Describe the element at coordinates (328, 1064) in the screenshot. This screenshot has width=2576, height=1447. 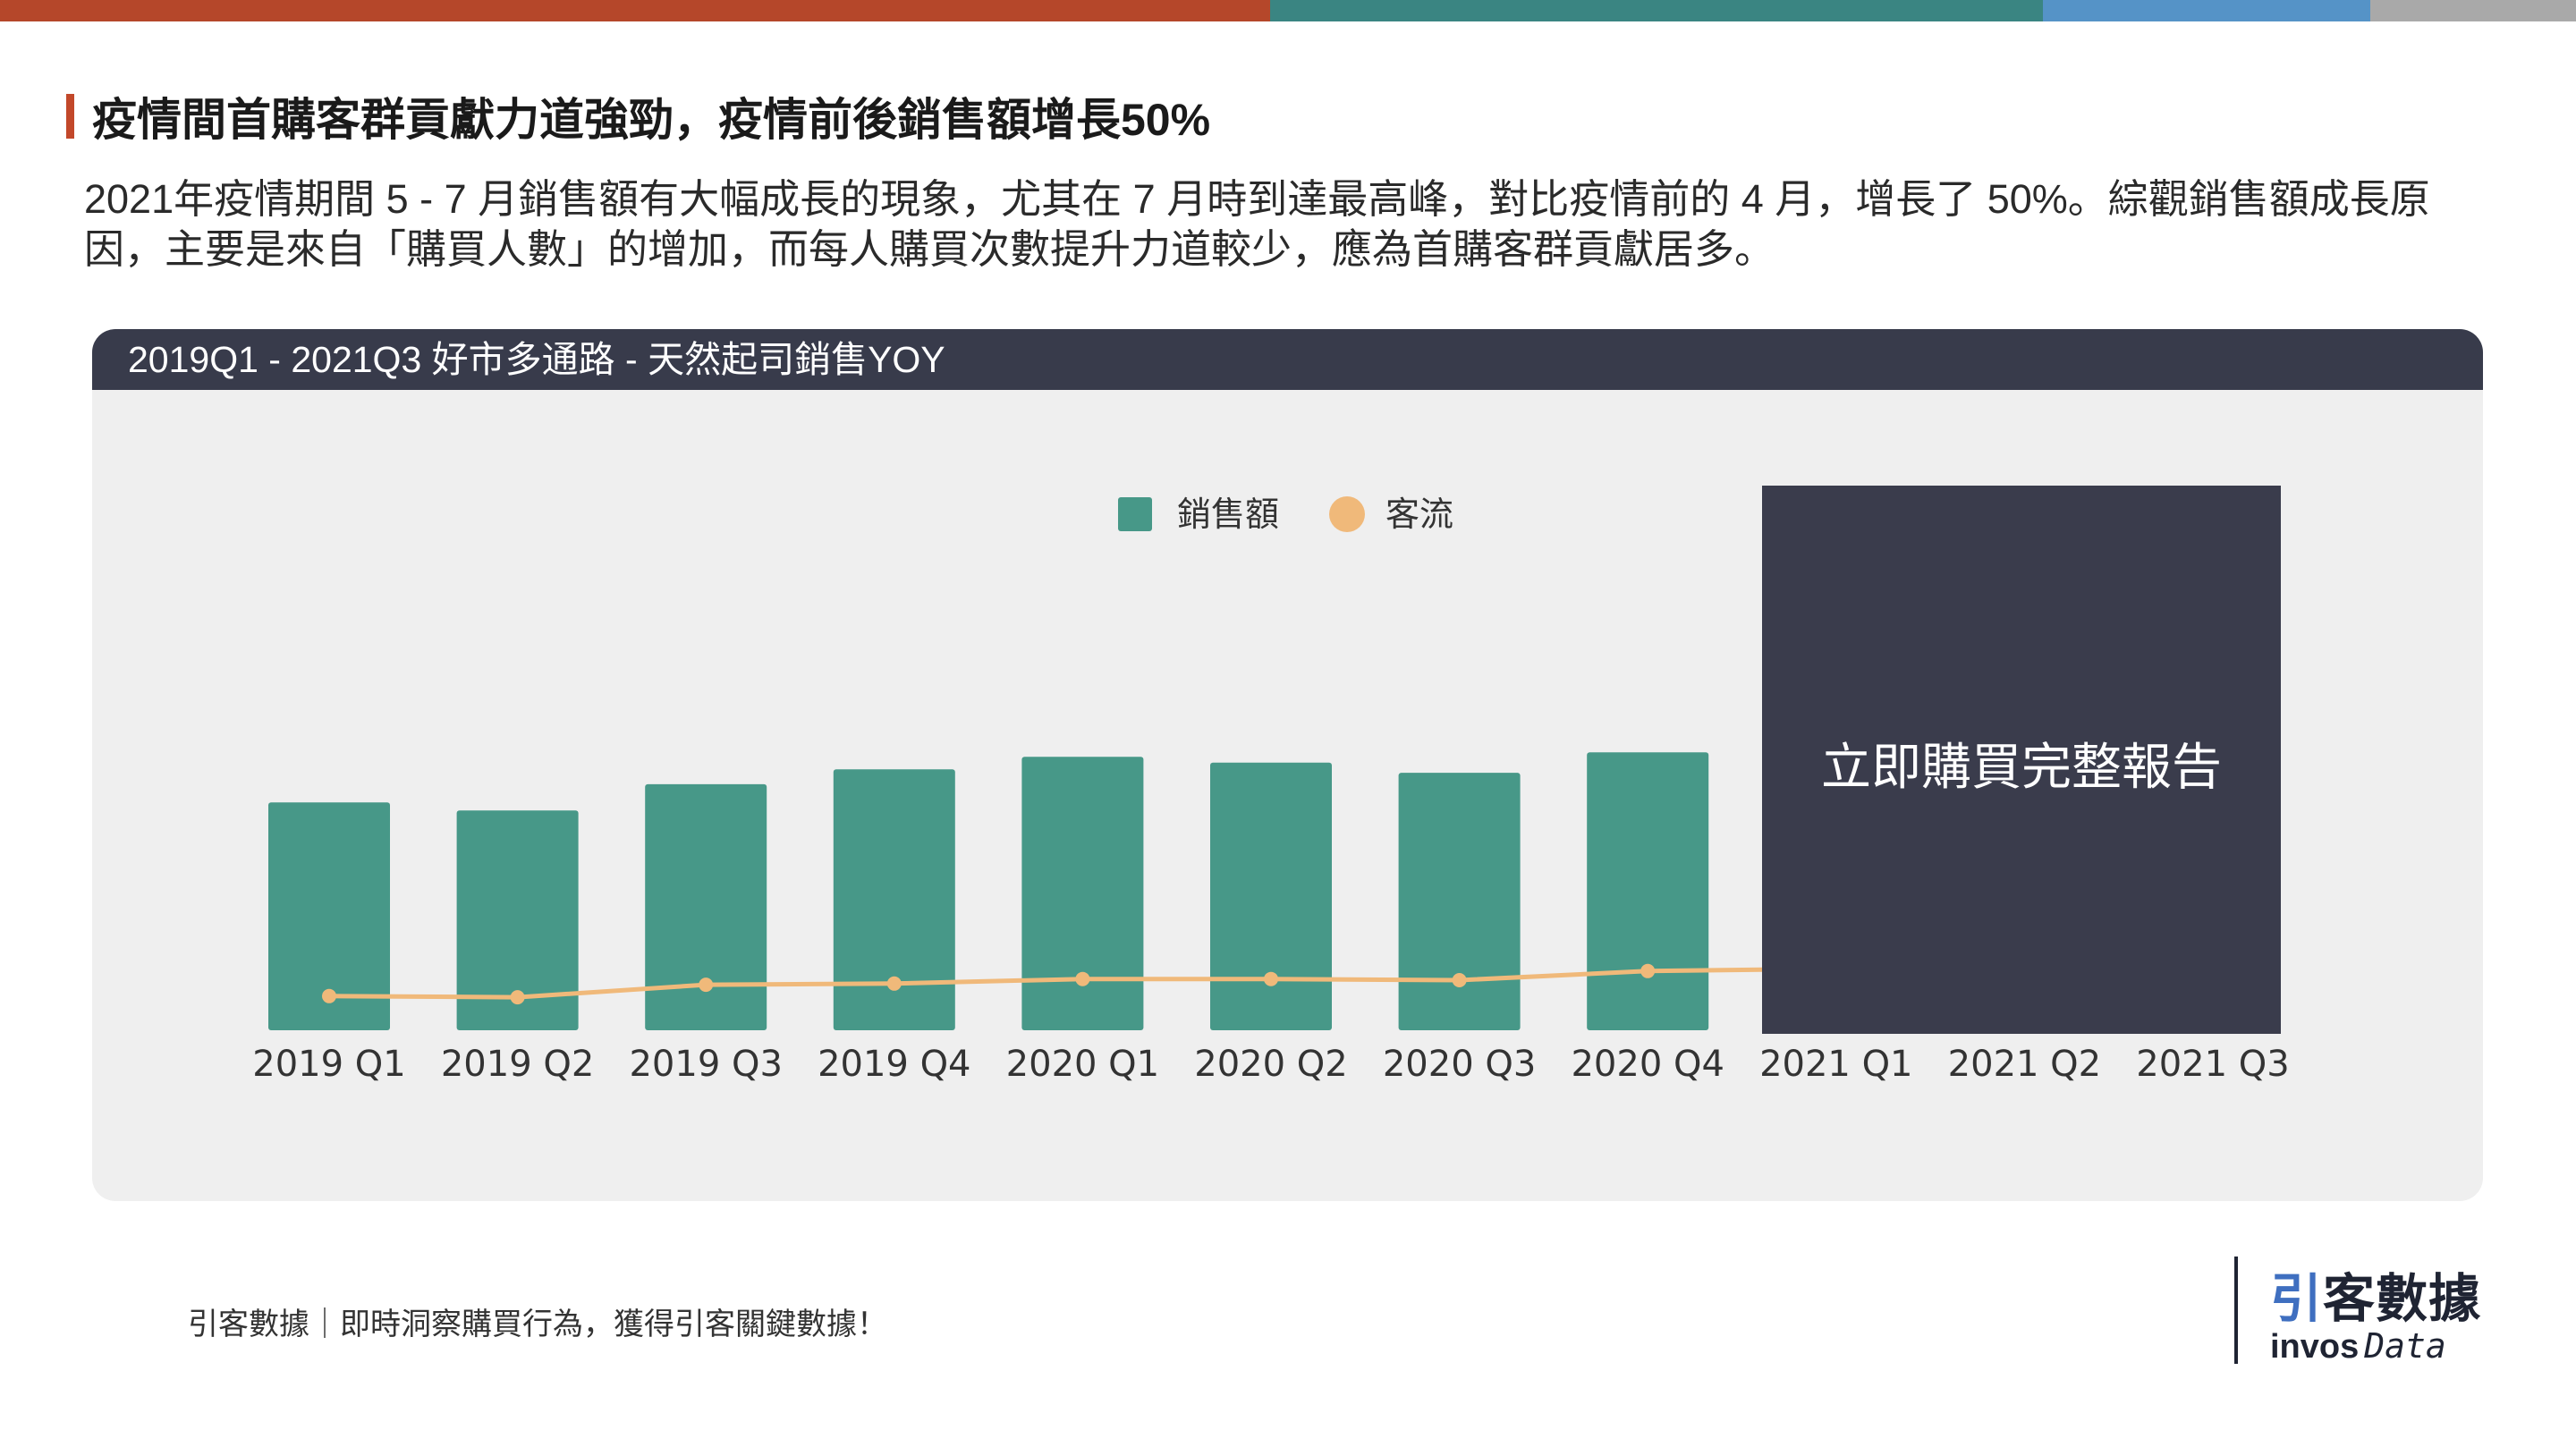
I see `x-tick-label: 2019 Q1` at that location.